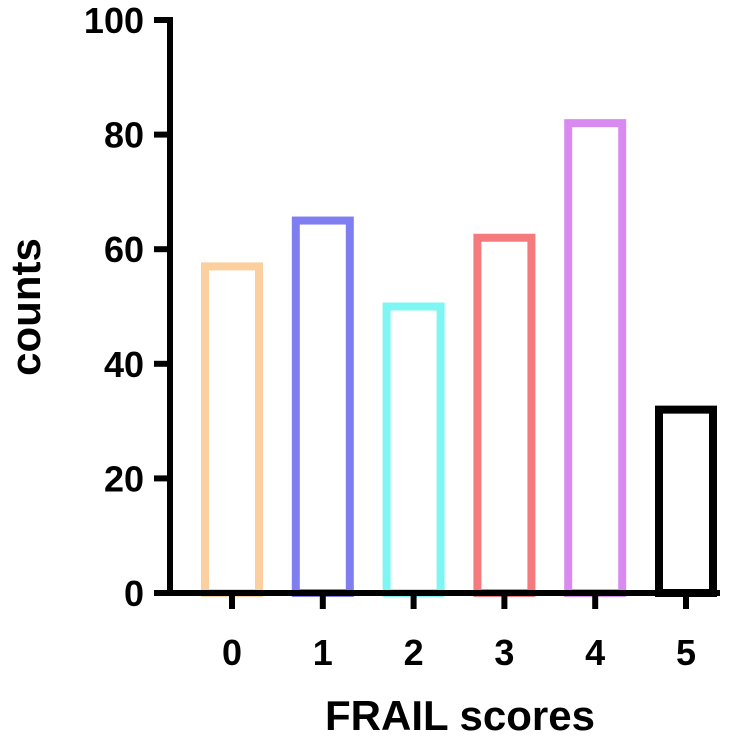  Describe the element at coordinates (134, 593) in the screenshot. I see `y-tick-label-0: 0` at that location.